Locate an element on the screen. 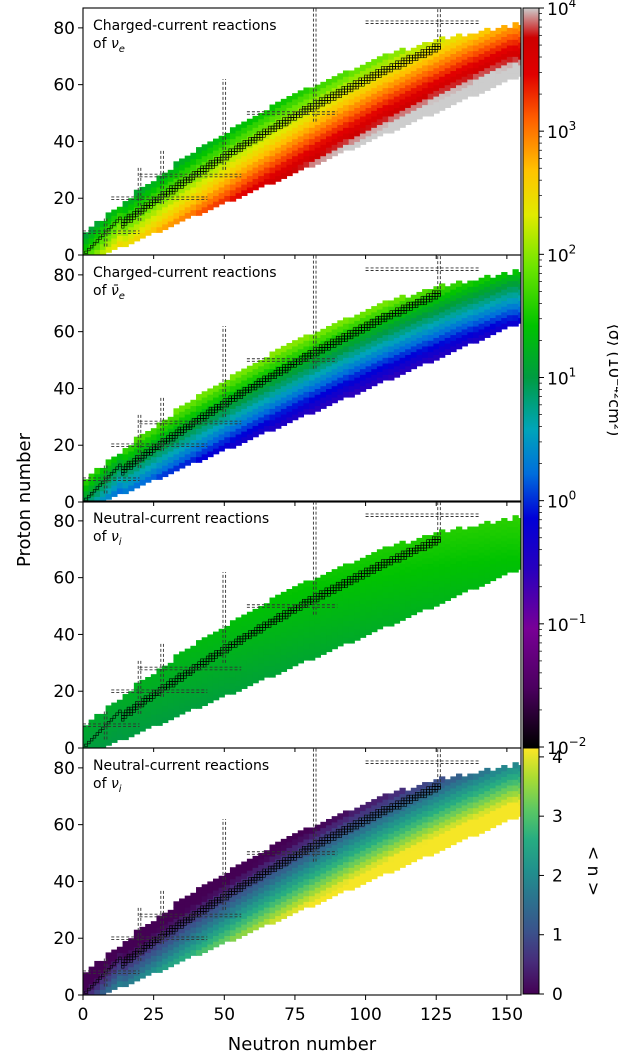  stable-isotopes is located at coordinates (262, 888).